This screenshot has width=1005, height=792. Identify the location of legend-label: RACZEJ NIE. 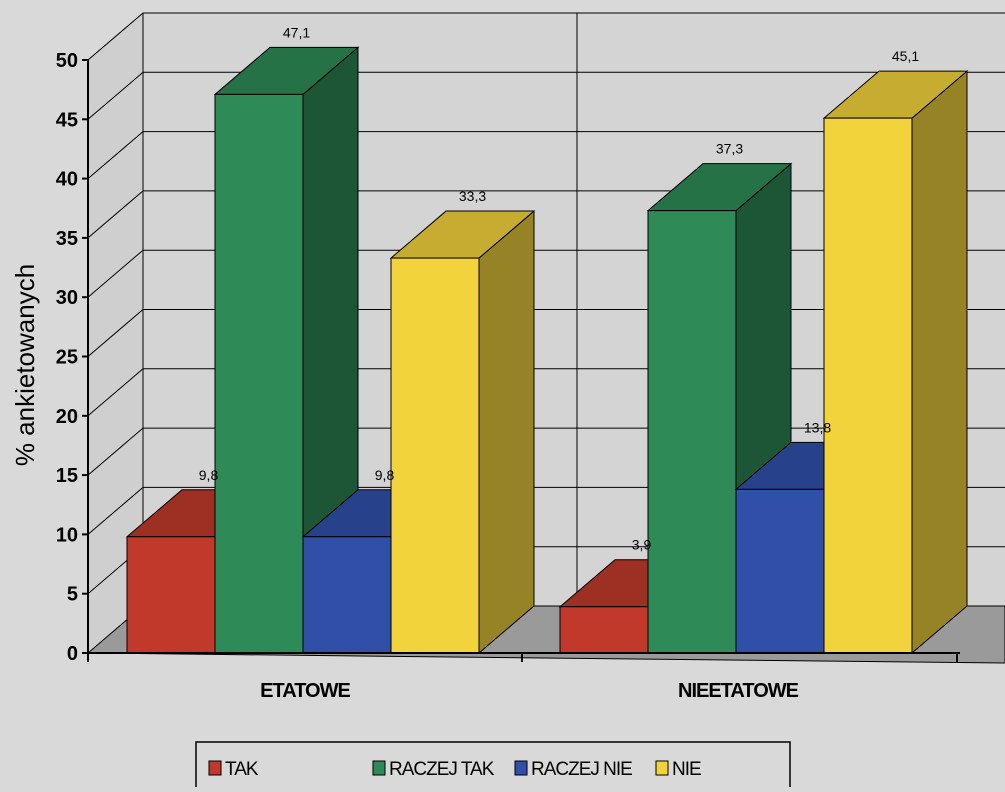
(581, 769).